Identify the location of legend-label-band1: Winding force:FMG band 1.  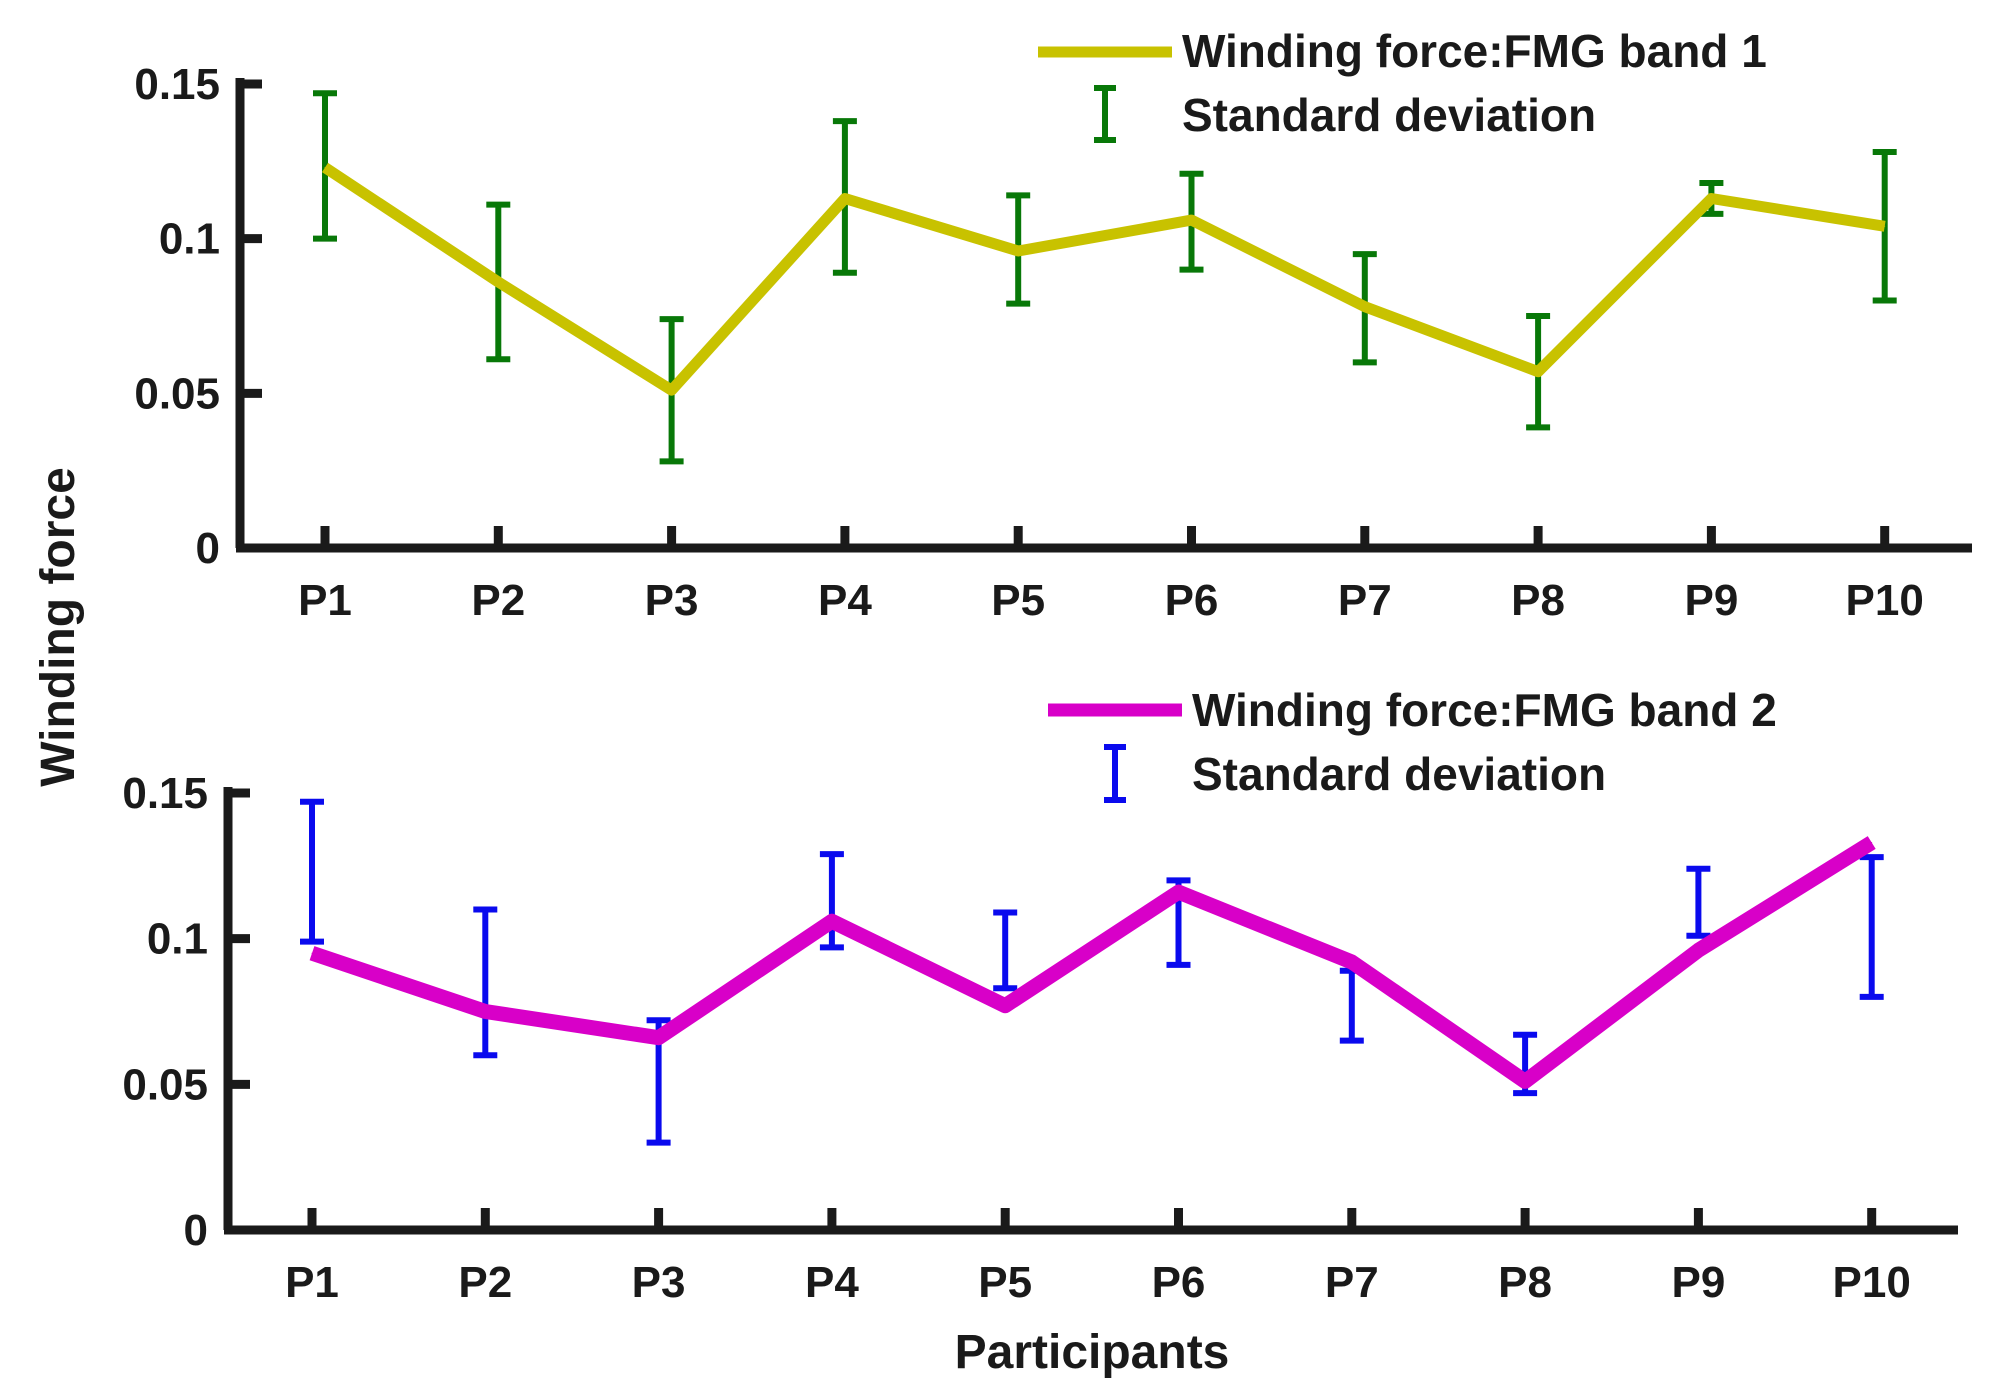
(1474, 51).